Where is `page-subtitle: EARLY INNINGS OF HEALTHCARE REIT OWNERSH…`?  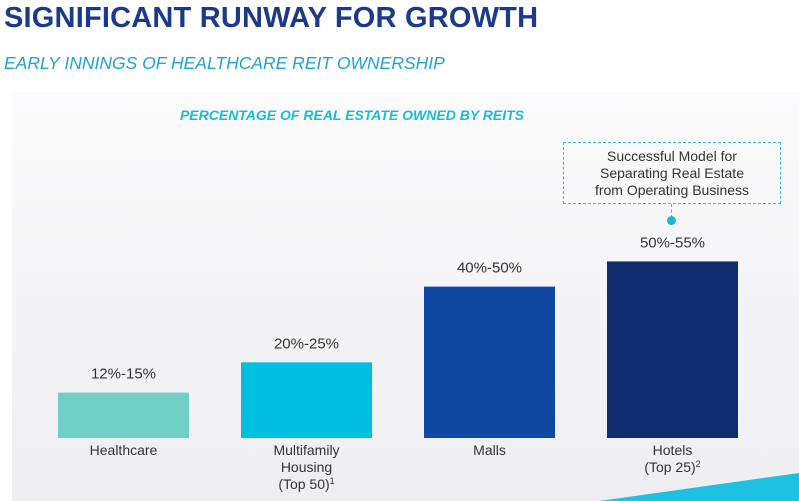
page-subtitle: EARLY INNINGS OF HEALTHCARE REIT OWNERSH… is located at coordinates (224, 63).